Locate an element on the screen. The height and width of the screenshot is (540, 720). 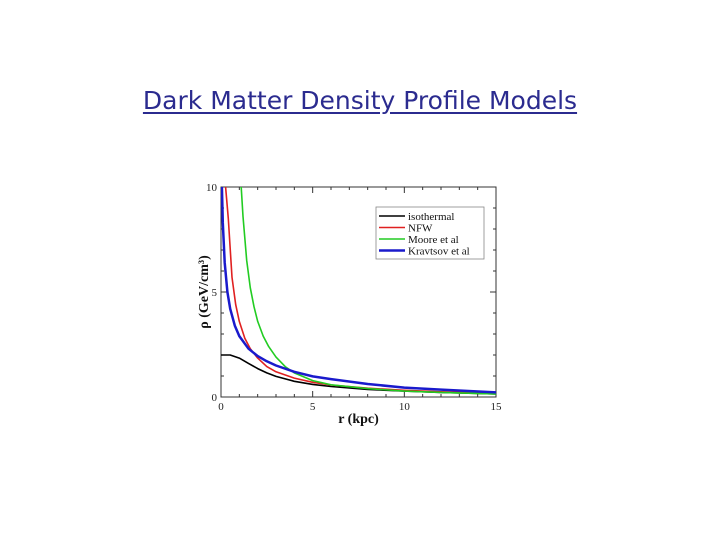
x-tick-label: 0 is located at coordinates (221, 407).